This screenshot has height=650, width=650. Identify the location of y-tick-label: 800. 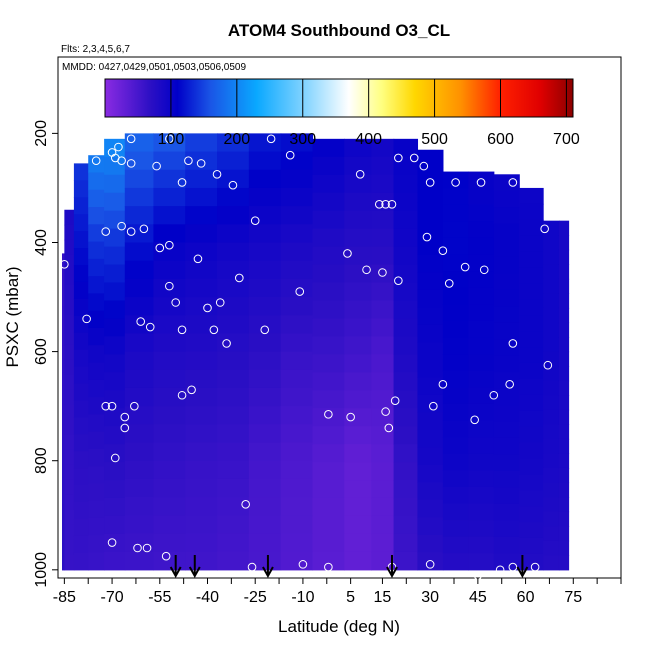
(41, 460).